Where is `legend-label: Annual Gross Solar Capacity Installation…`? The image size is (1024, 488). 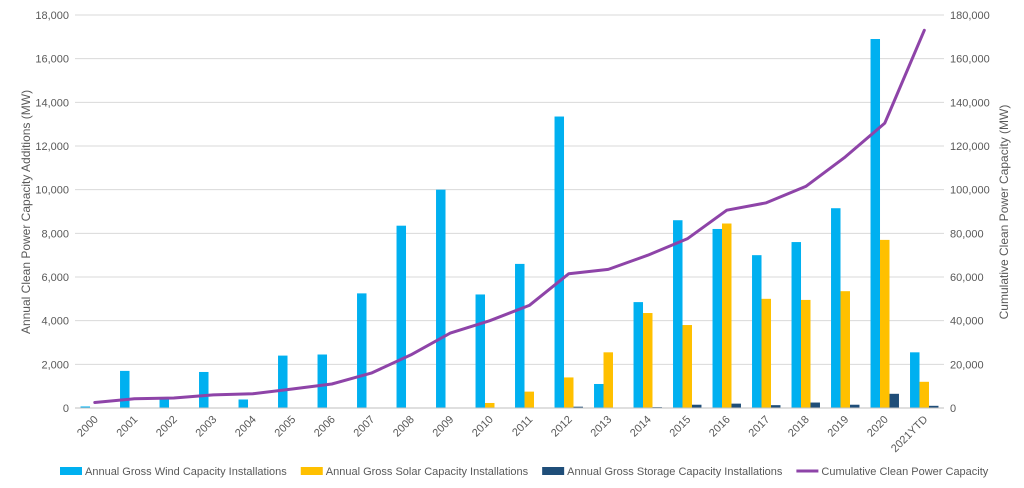 legend-label: Annual Gross Solar Capacity Installation… is located at coordinates (427, 472).